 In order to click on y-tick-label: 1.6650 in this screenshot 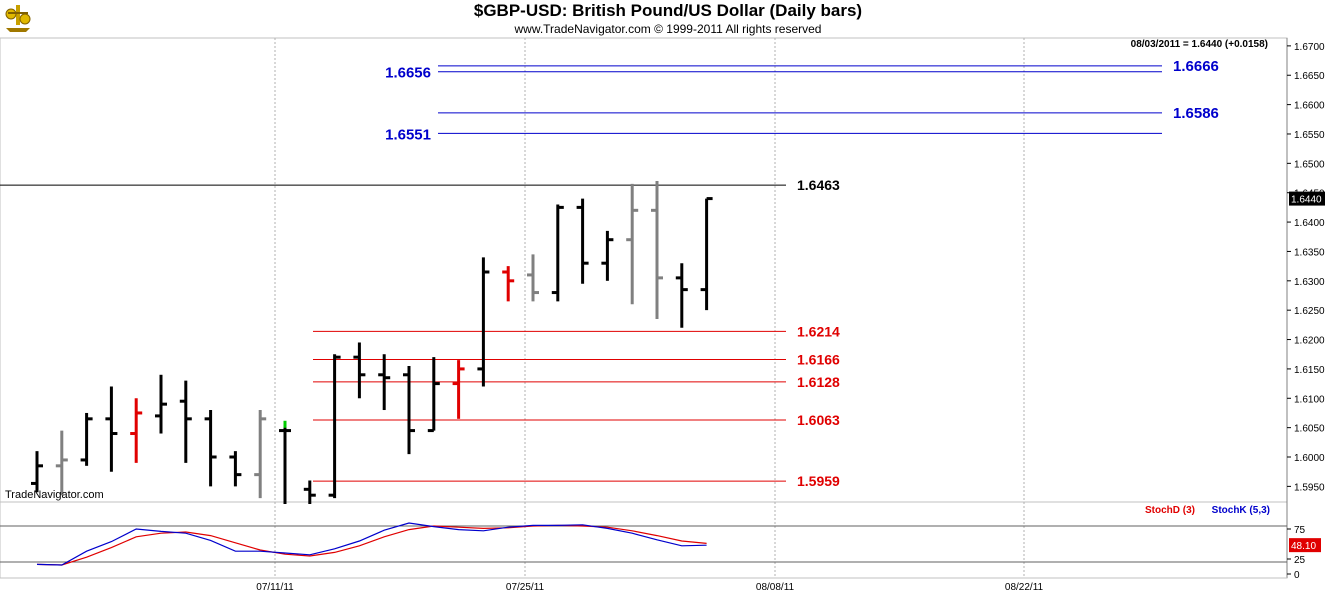, I will do `click(1309, 76)`.